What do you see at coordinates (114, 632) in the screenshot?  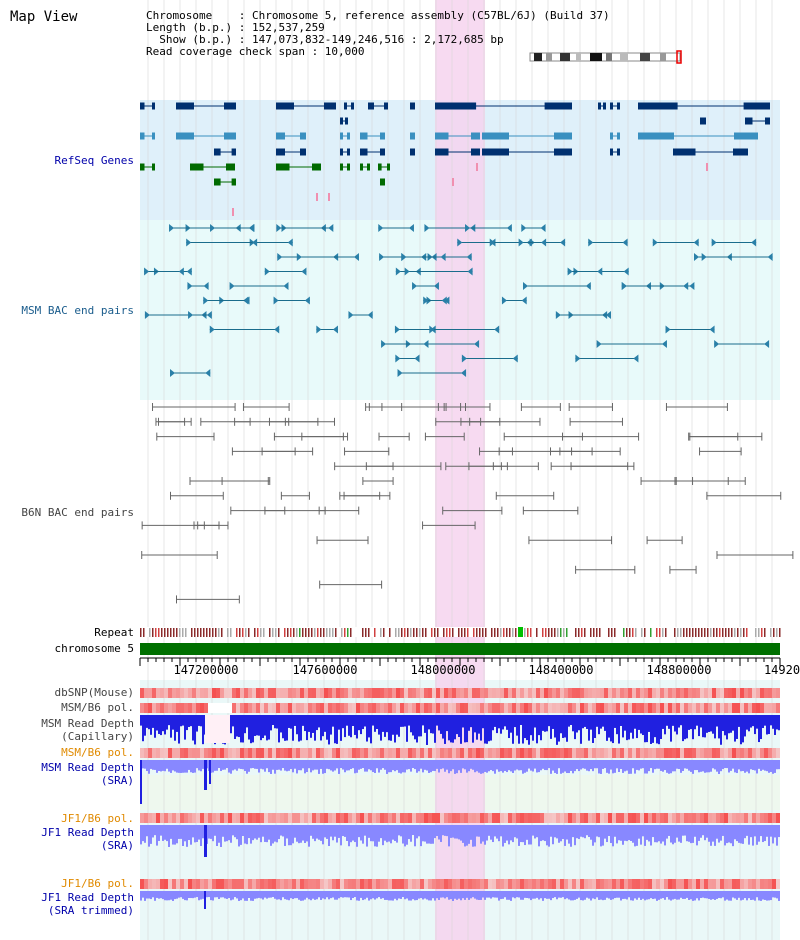 I see `track-label-repeat: Repeat` at bounding box center [114, 632].